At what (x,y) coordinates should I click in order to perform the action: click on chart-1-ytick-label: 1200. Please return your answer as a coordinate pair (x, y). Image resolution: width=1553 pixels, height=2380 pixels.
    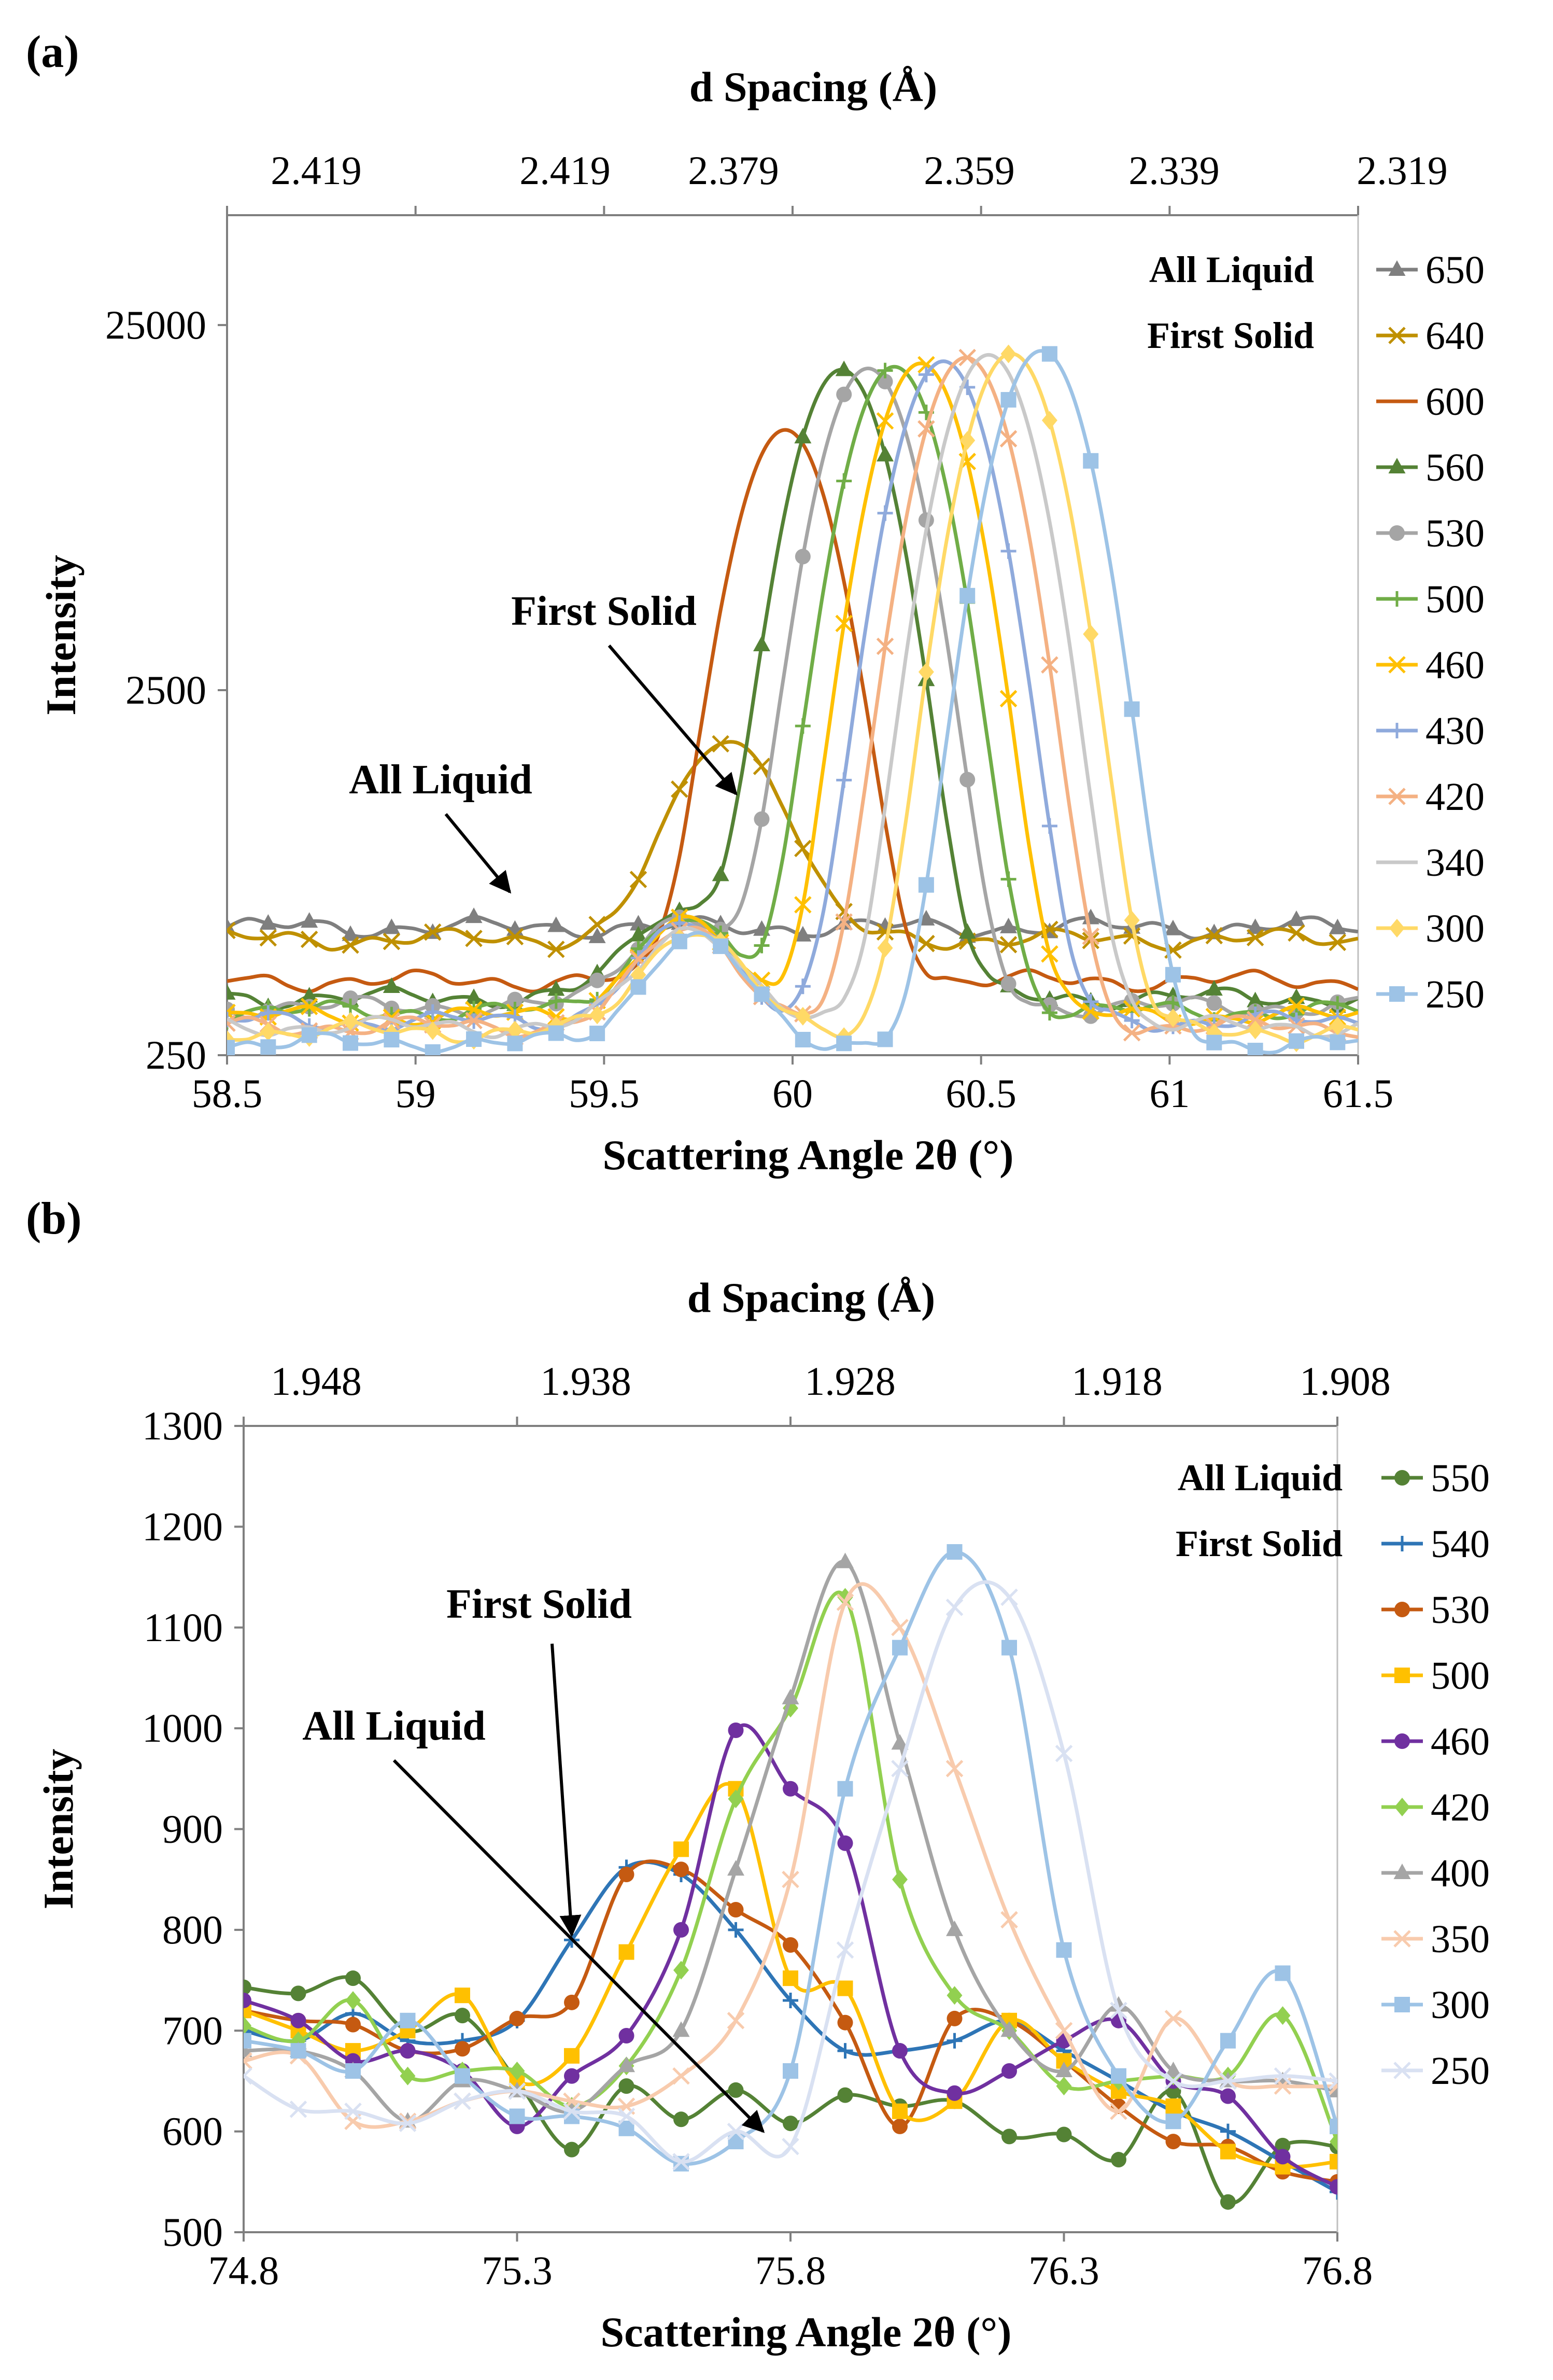
    Looking at the image, I should click on (182, 1526).